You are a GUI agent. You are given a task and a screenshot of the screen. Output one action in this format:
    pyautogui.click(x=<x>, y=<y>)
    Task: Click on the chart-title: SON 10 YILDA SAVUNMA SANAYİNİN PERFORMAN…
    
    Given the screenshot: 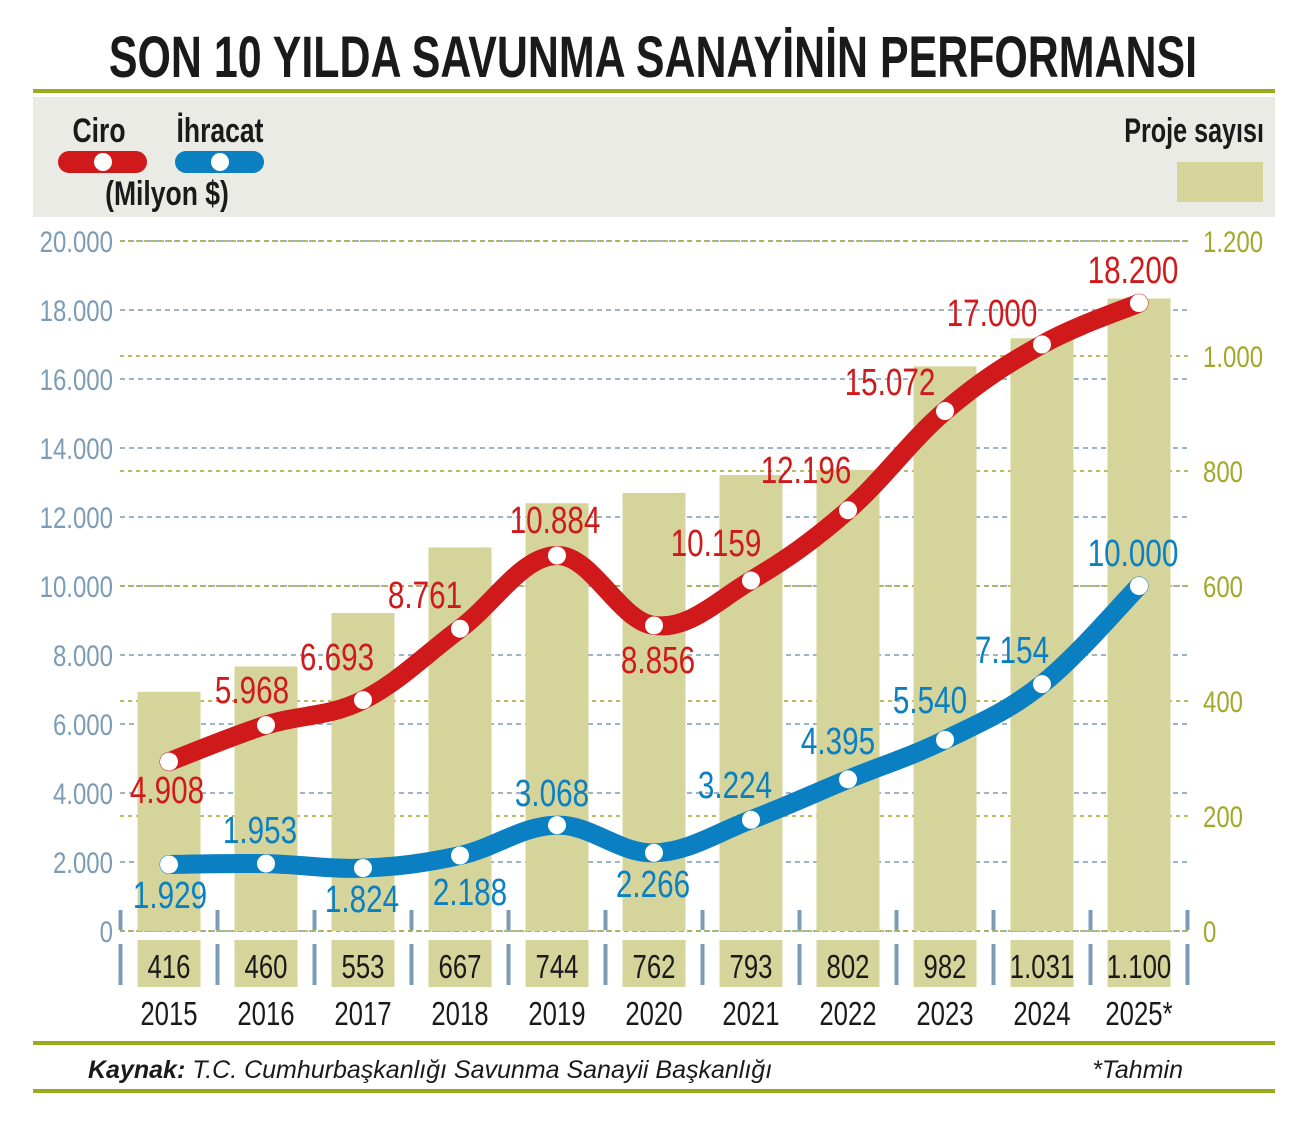 What is the action you would take?
    pyautogui.click(x=653, y=57)
    